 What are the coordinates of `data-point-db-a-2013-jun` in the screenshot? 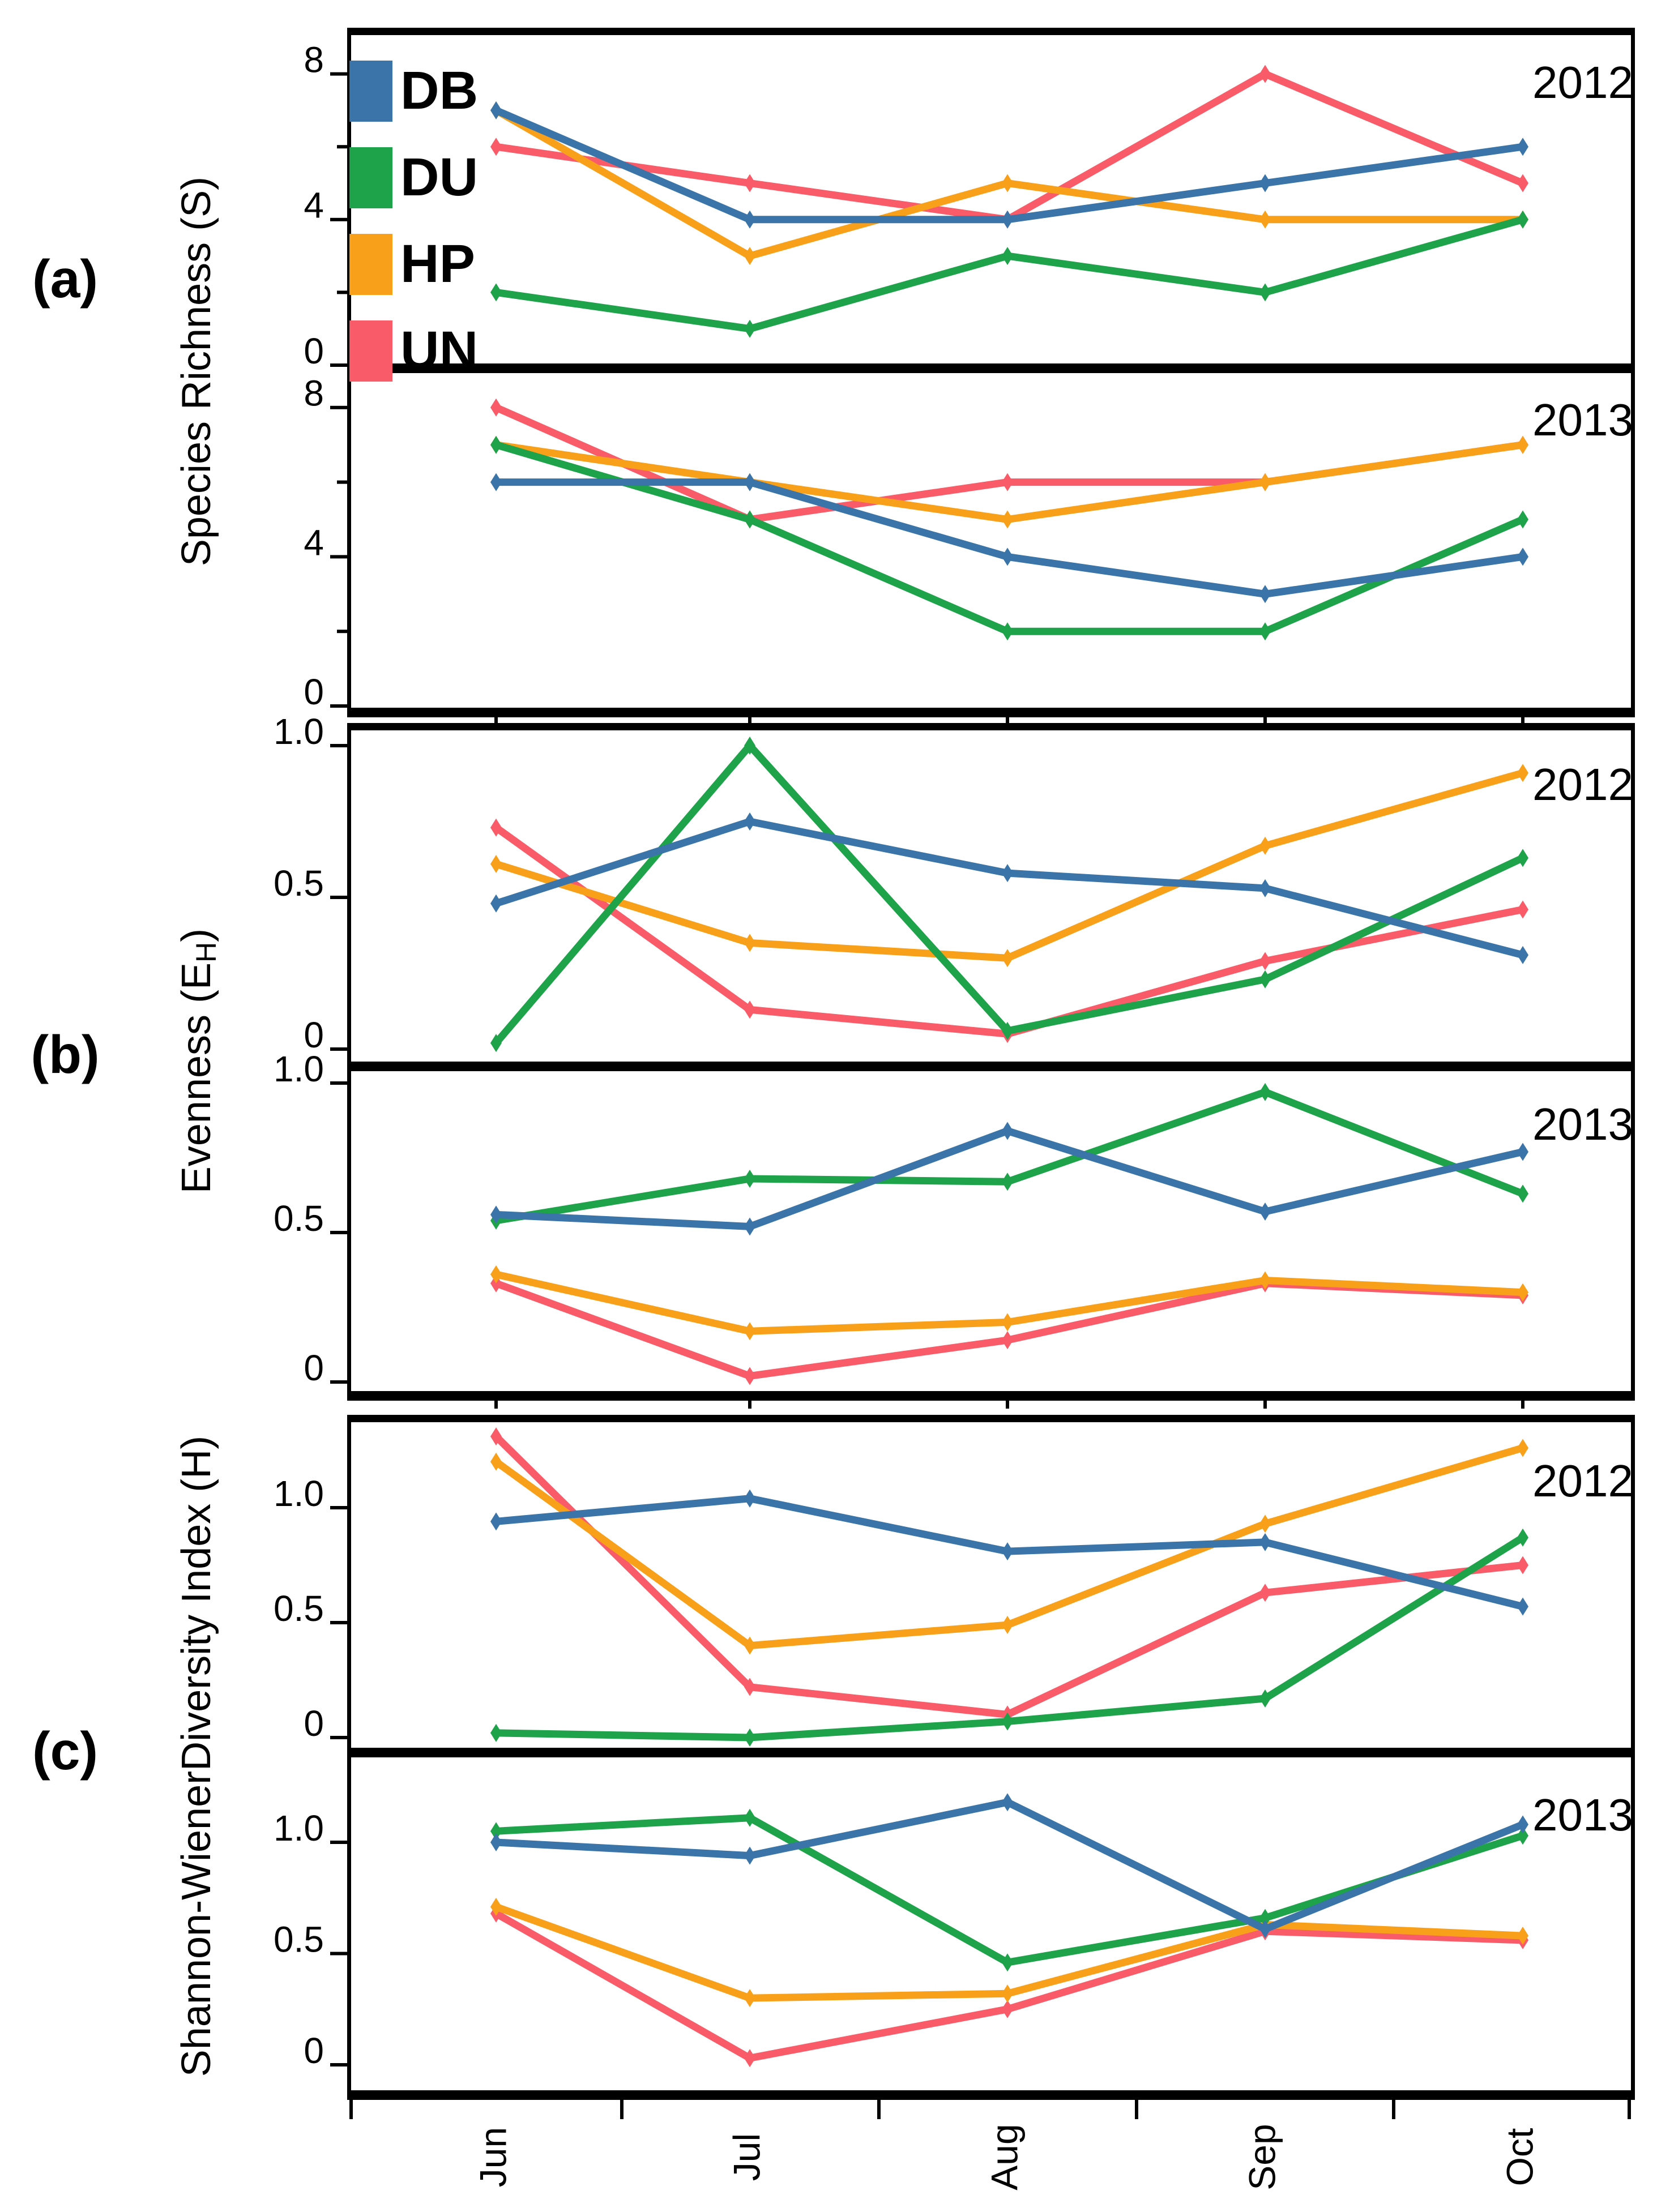 It's located at (496, 482).